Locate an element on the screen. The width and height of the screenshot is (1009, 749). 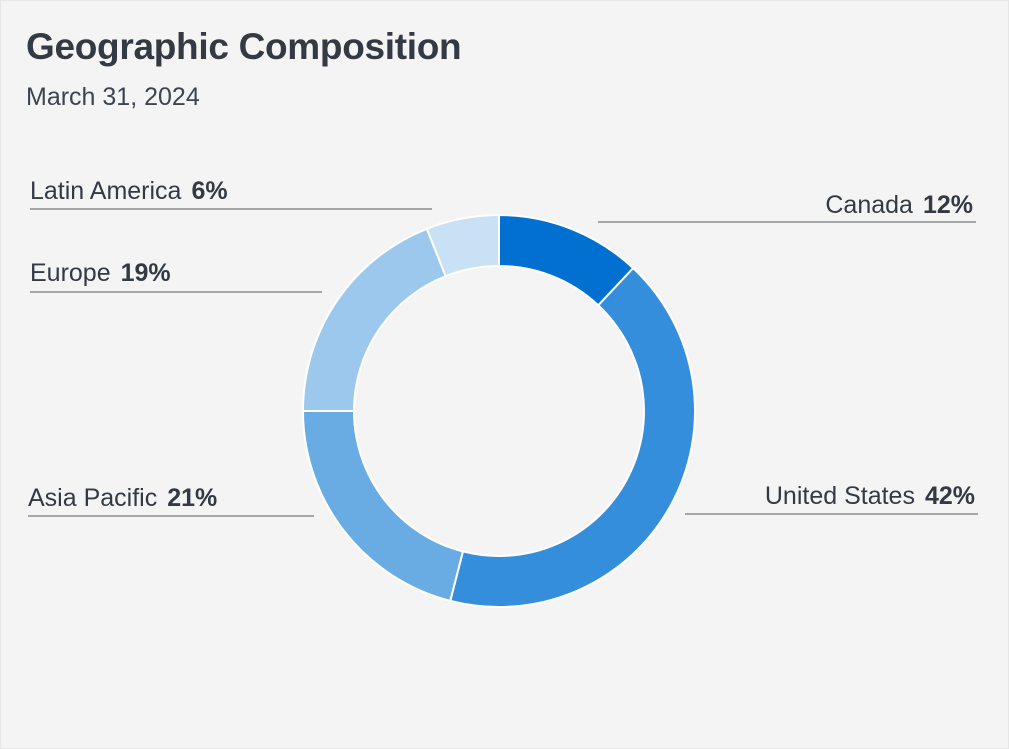
label-name: Canada is located at coordinates (869, 205).